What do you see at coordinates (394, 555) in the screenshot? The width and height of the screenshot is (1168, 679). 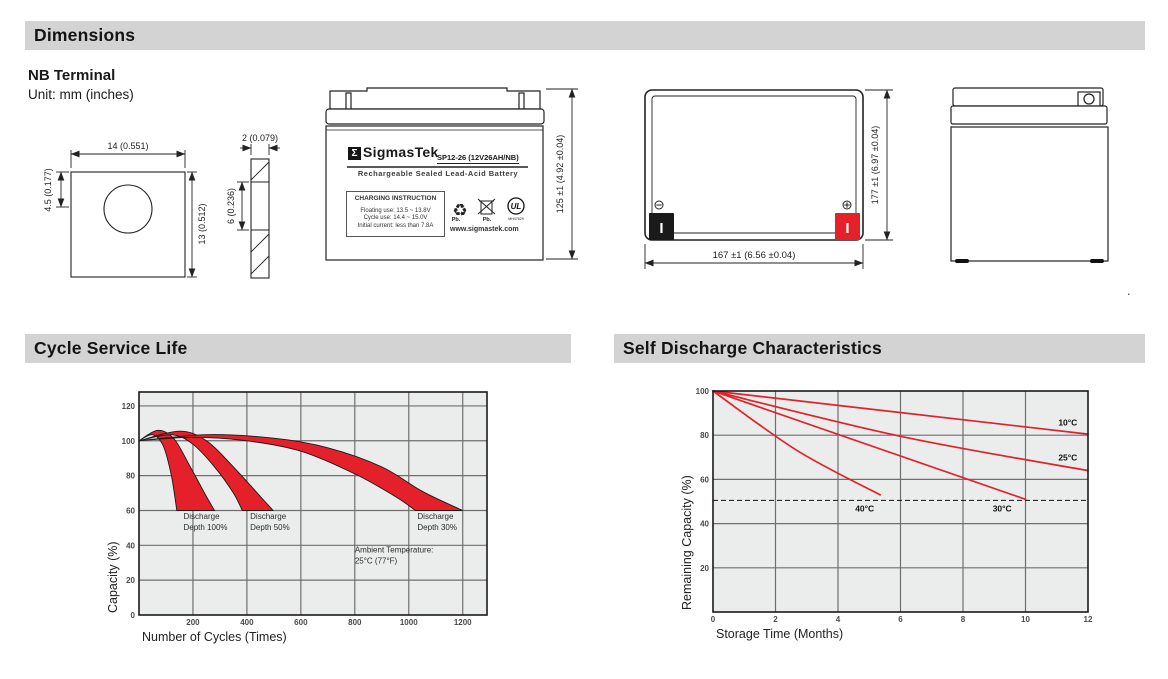 I see `chart-annotation: Ambient Temperature: 25°C (77°F)` at bounding box center [394, 555].